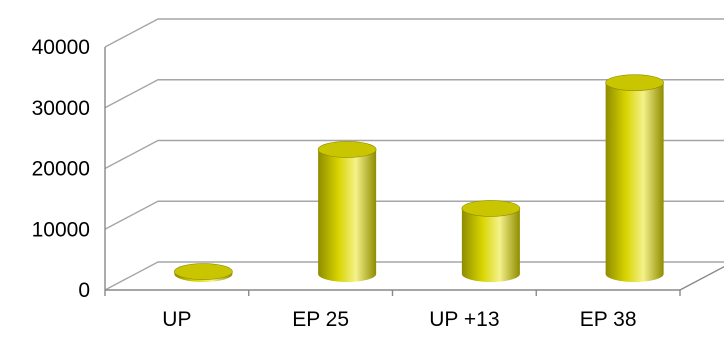  What do you see at coordinates (320, 319) in the screenshot?
I see `x-tick-label: EP 25` at bounding box center [320, 319].